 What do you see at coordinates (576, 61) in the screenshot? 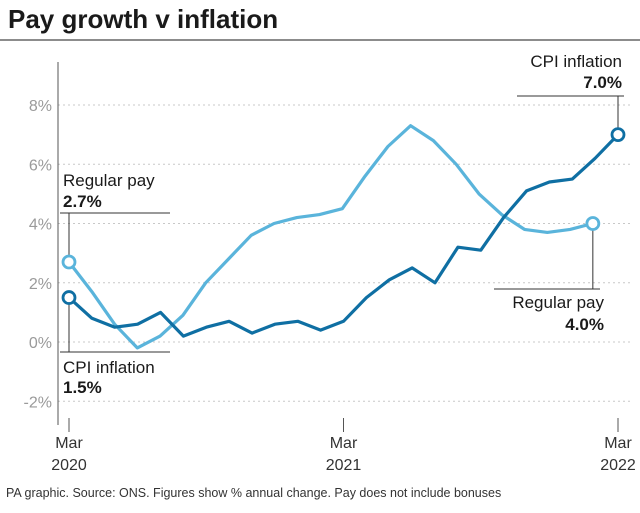
I see `annotation-cpi-end-label: CPI inflation` at bounding box center [576, 61].